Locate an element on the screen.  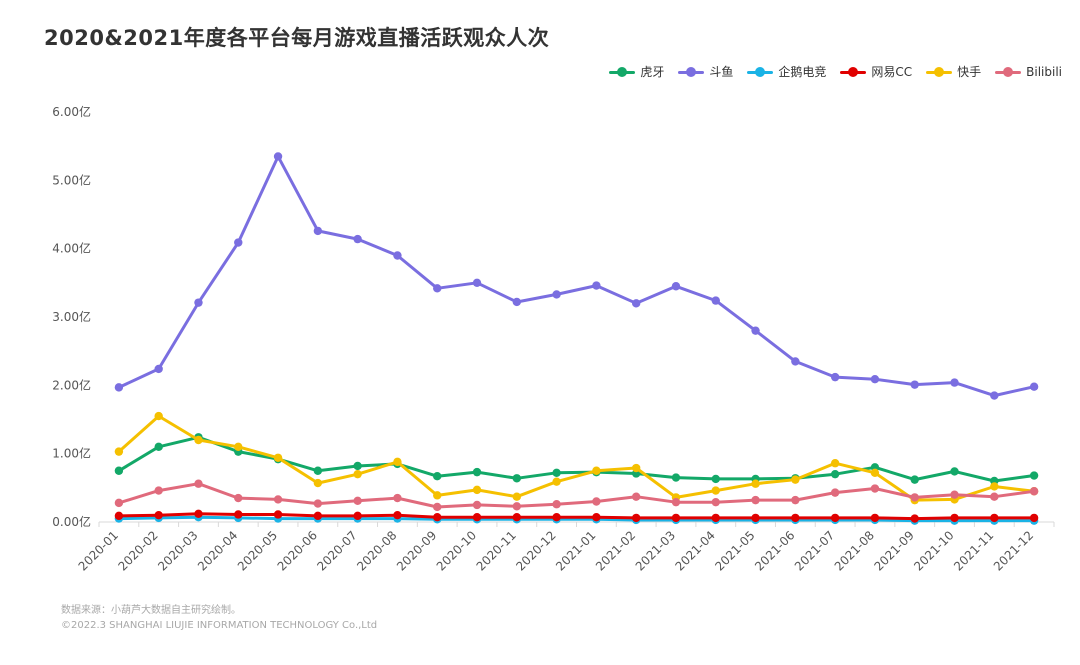
legend-label: 虎牙 is located at coordinates (652, 72).